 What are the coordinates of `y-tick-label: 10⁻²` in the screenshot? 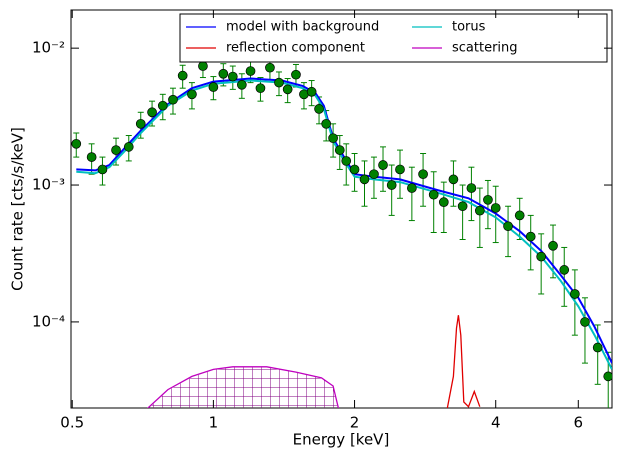 It's located at (48, 48).